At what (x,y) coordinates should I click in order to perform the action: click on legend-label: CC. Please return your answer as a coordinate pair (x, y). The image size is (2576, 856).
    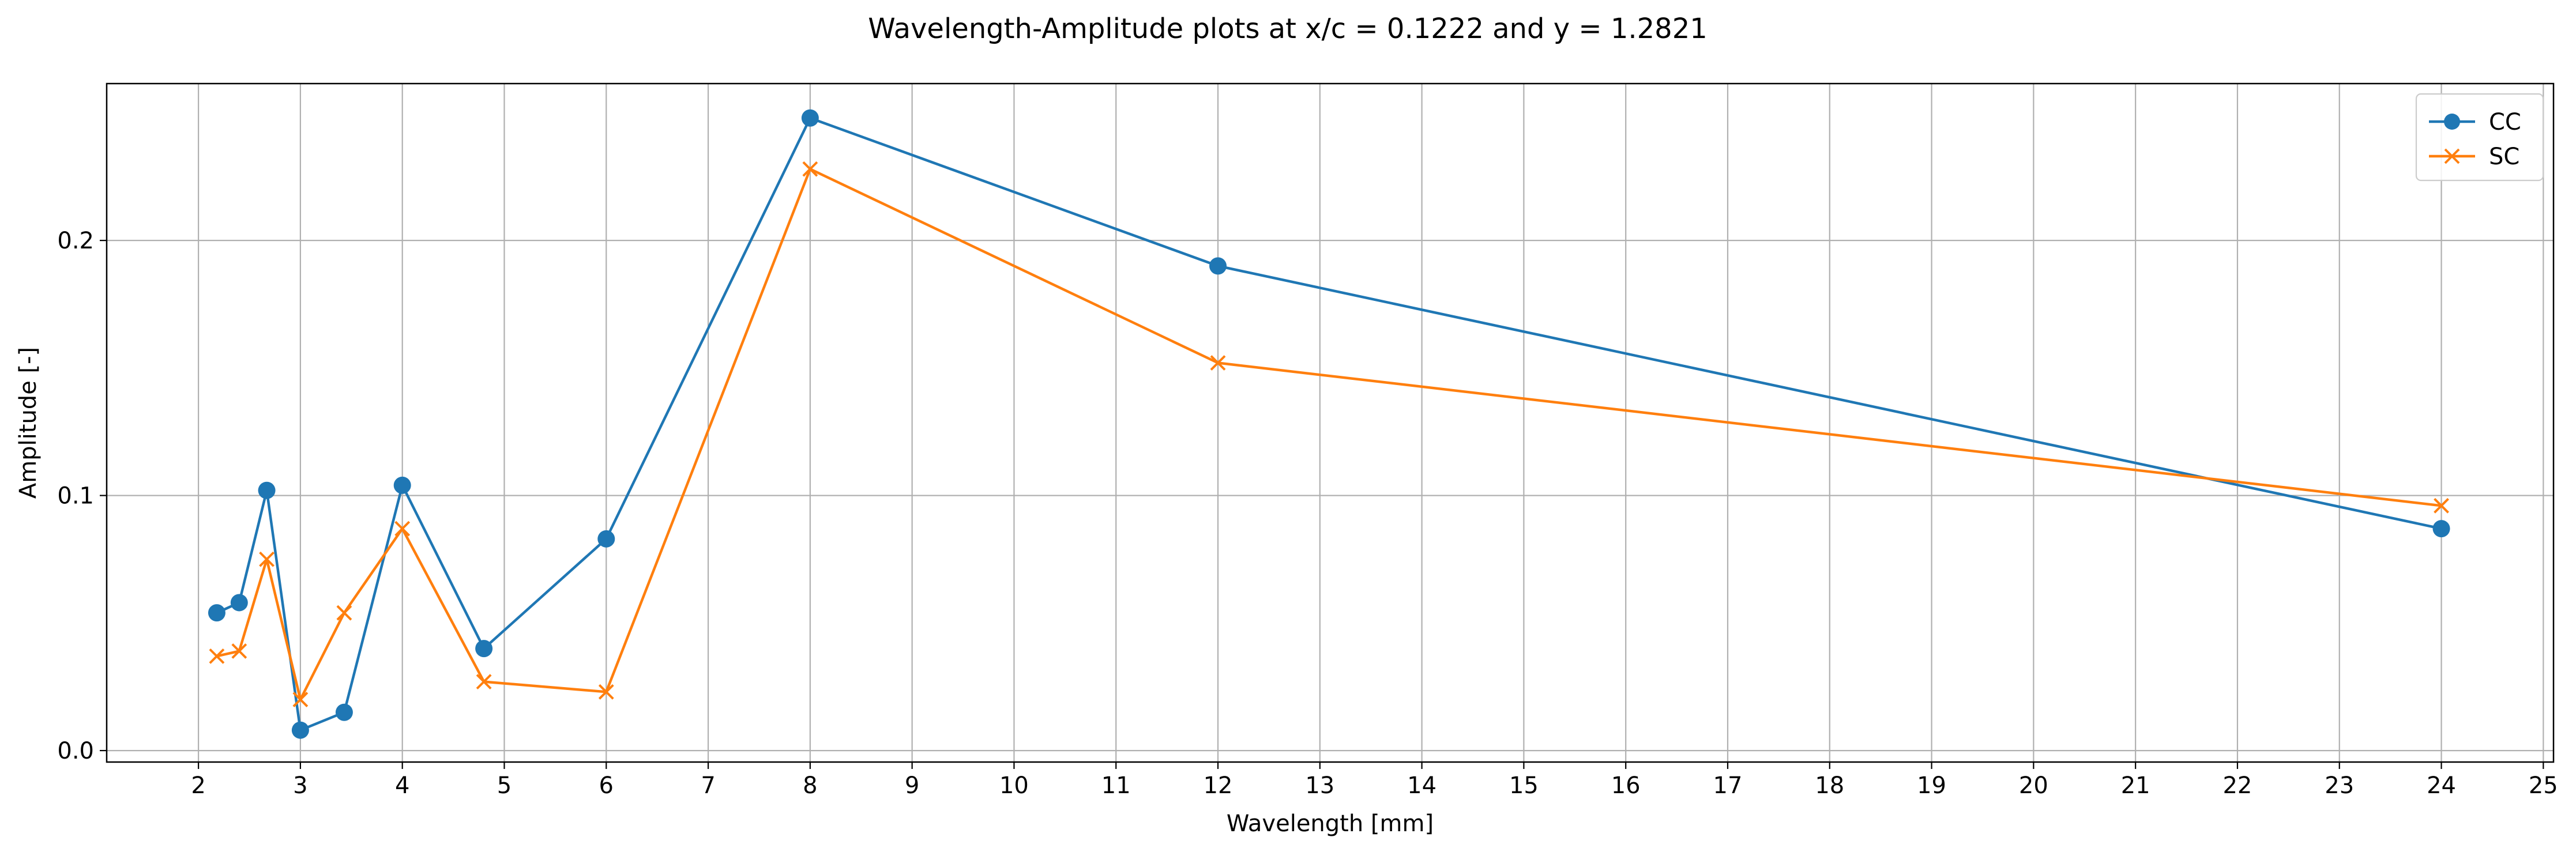
    Looking at the image, I should click on (2505, 122).